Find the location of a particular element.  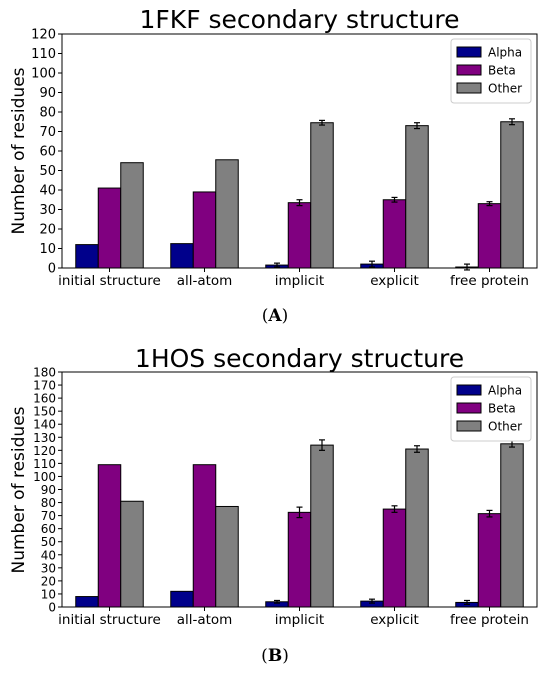

y-tick-label: 160 is located at coordinates (44, 399).